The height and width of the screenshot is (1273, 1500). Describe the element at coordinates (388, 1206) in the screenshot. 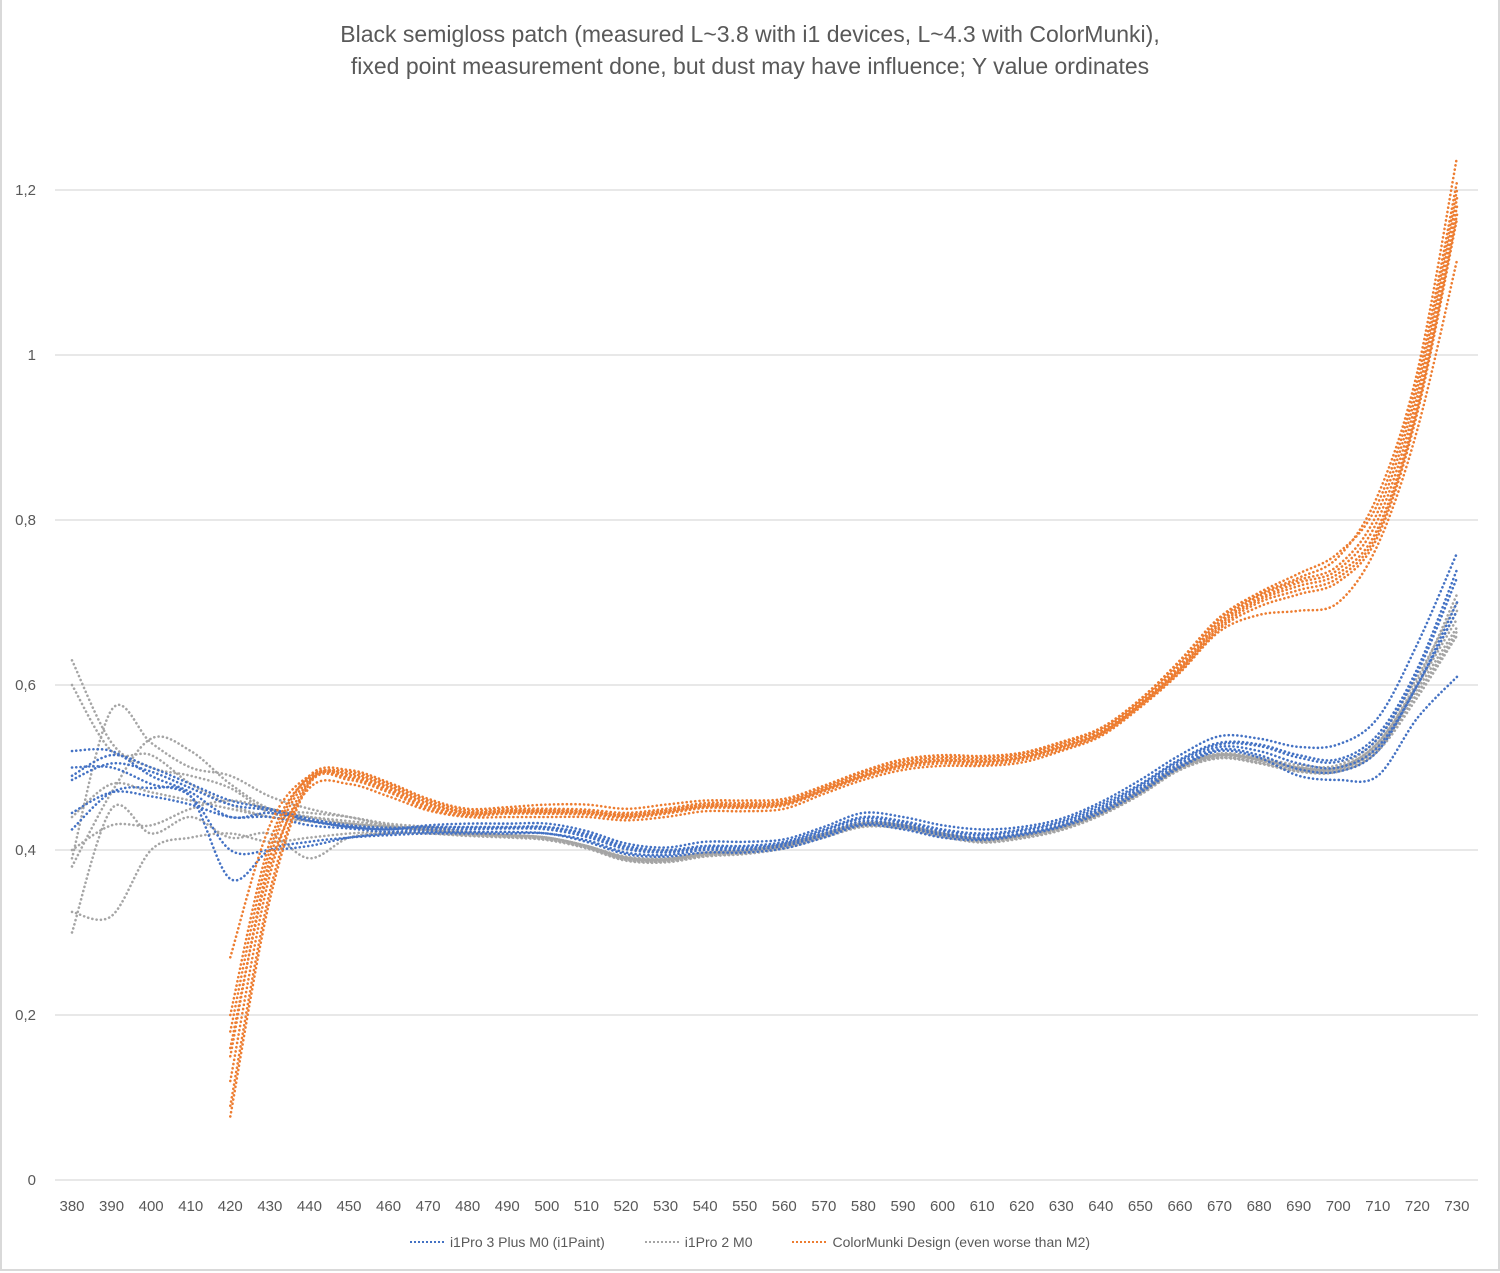

I see `x-tick-label: 460` at that location.